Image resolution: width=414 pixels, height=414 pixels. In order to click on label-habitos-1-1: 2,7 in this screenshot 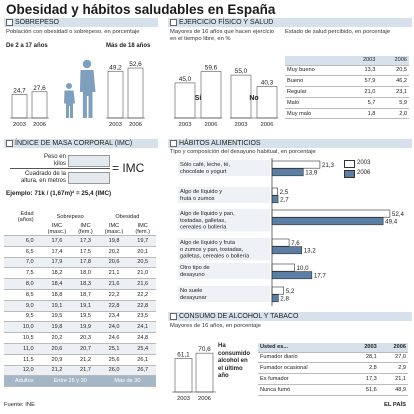, I will do `click(284, 199)`.